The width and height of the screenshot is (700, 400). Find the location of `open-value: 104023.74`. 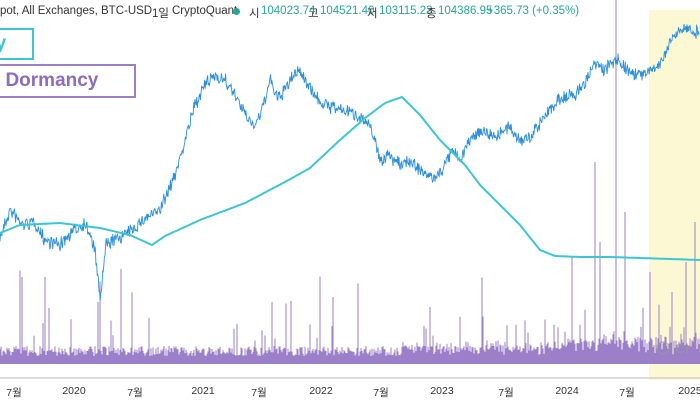

open-value: 104023.74 is located at coordinates (288, 11).